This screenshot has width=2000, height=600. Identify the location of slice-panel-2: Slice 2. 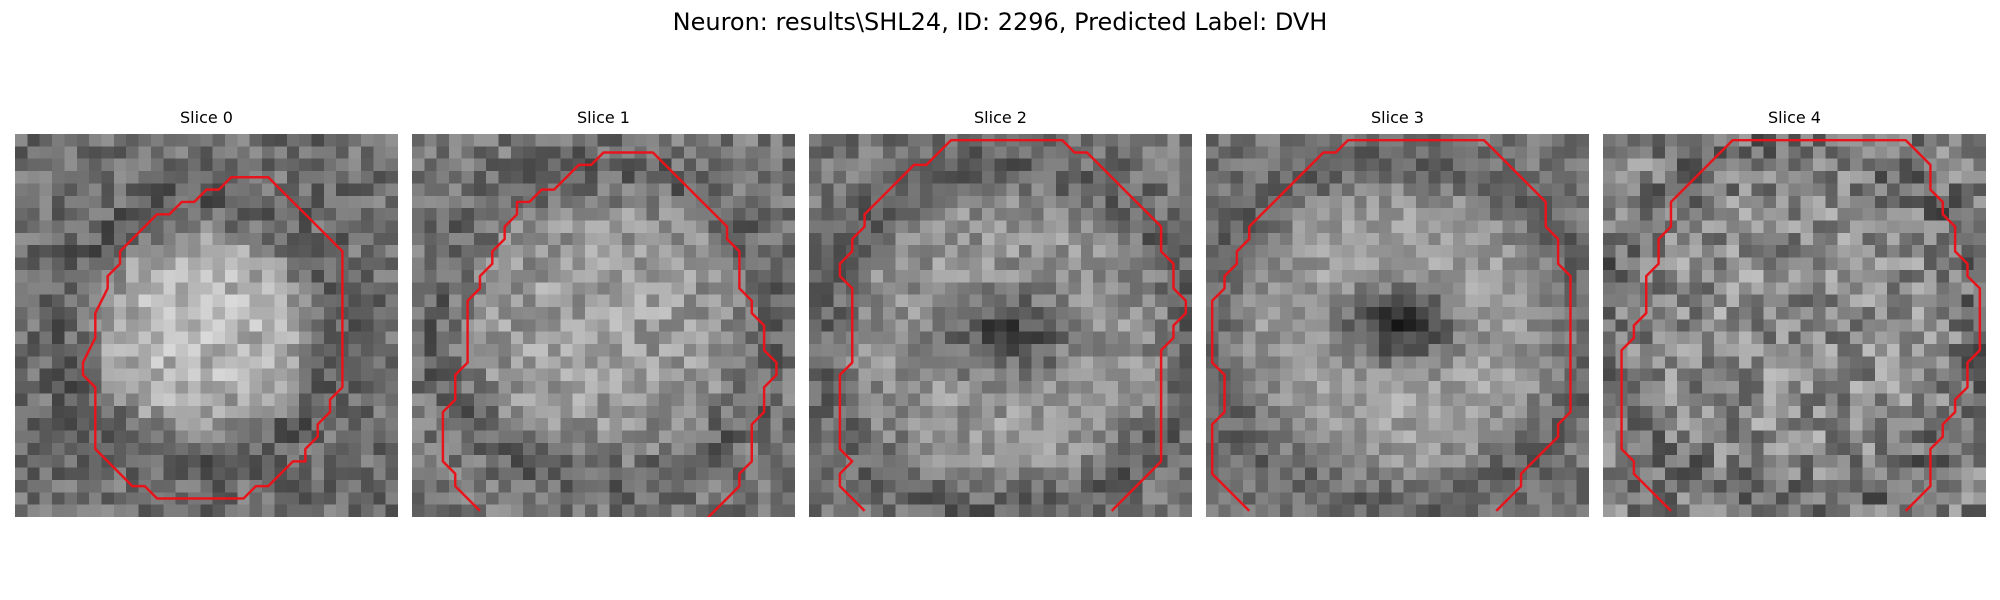
(1000, 312).